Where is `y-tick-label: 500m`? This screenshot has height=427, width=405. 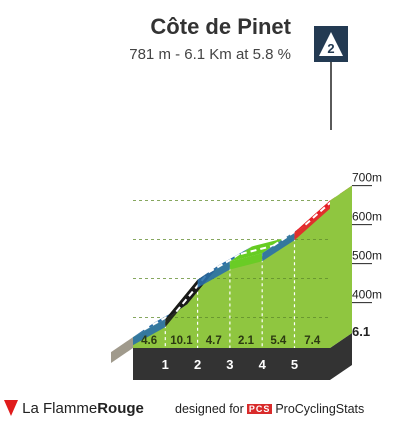 y-tick-label: 500m is located at coordinates (367, 256).